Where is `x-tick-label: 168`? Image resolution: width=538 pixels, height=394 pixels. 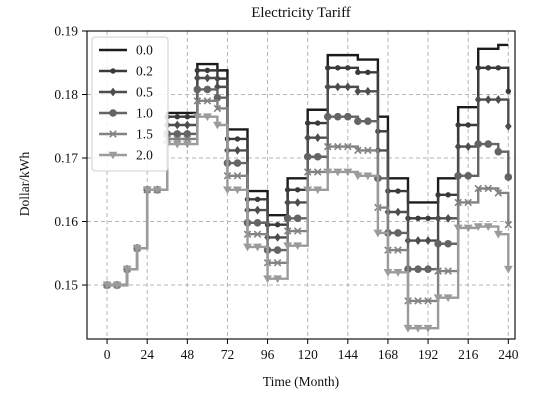
x-tick-label: 168 is located at coordinates (388, 354).